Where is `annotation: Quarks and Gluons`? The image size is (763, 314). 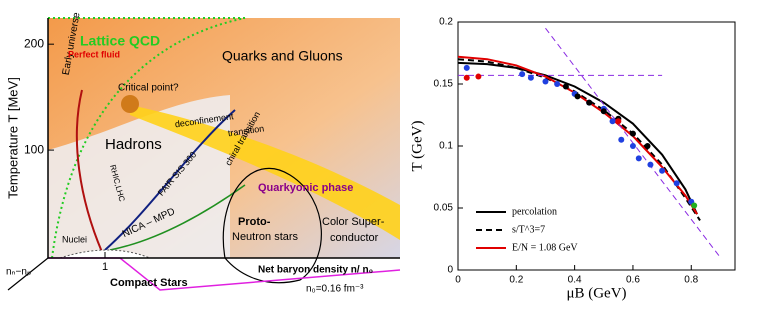
annotation: Quarks and Gluons is located at coordinates (282, 56).